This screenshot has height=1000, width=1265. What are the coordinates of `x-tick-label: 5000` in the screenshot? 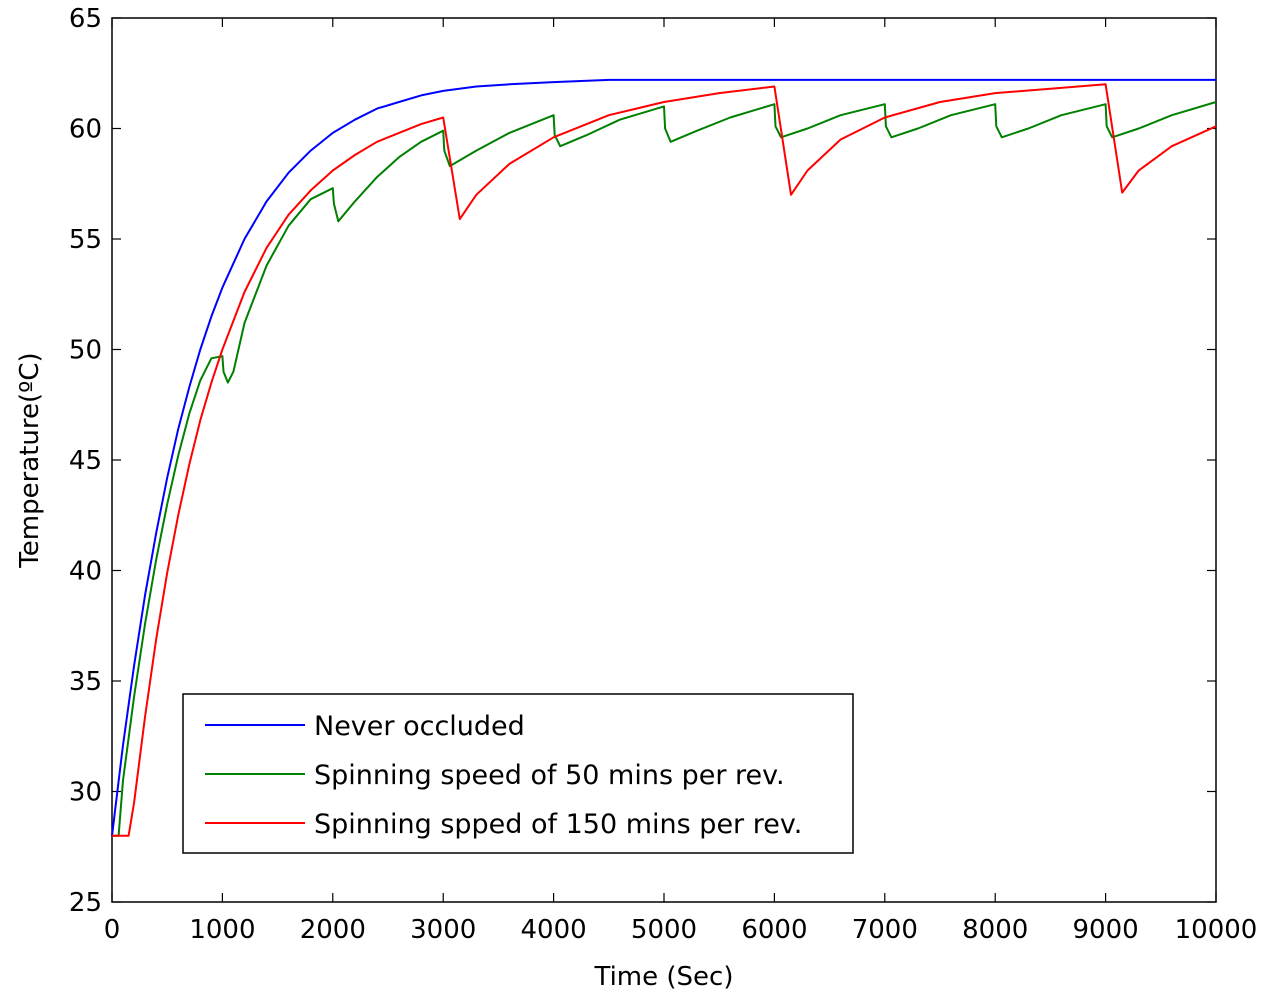 It's located at (664, 930).